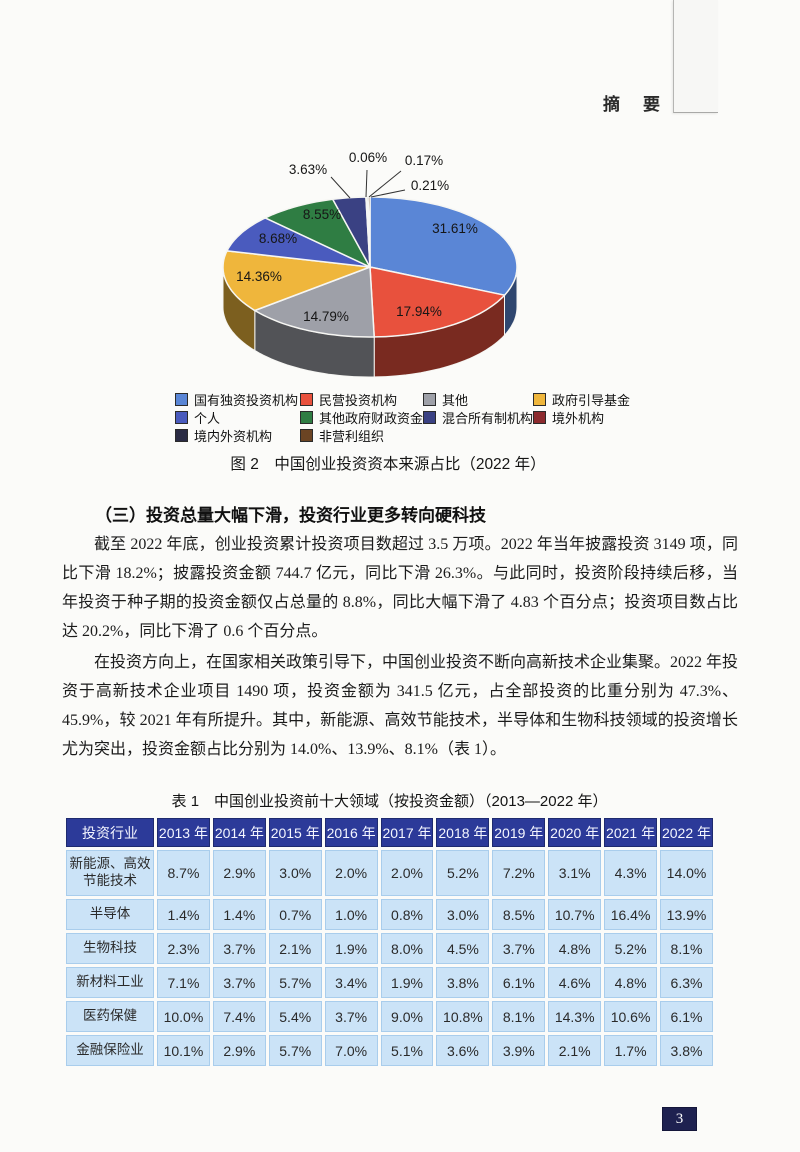 The image size is (800, 1152). What do you see at coordinates (278, 238) in the screenshot?
I see `pie-value-label: 8.68%` at bounding box center [278, 238].